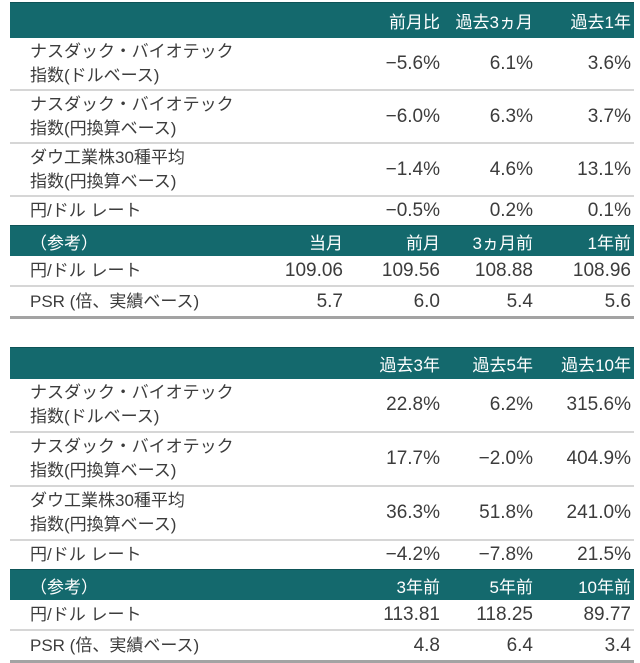 This screenshot has width=640, height=663. Describe the element at coordinates (489, 554) in the screenshot. I see `value-cell-negative: −7.8%` at that location.